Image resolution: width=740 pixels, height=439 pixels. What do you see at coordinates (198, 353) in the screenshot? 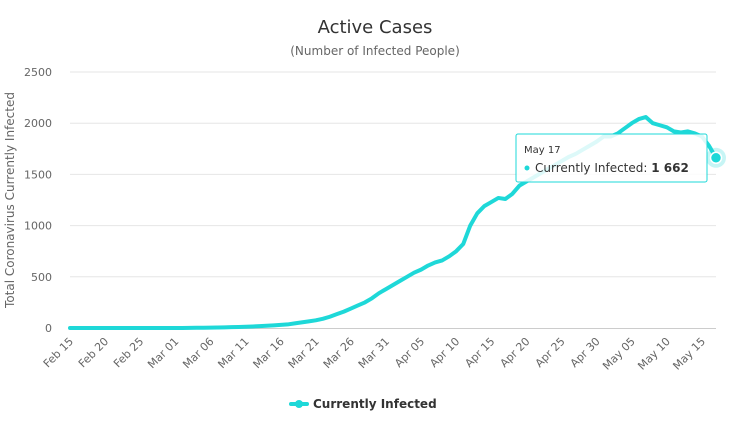
I see `x-tick-label: Mar 06` at bounding box center [198, 353].